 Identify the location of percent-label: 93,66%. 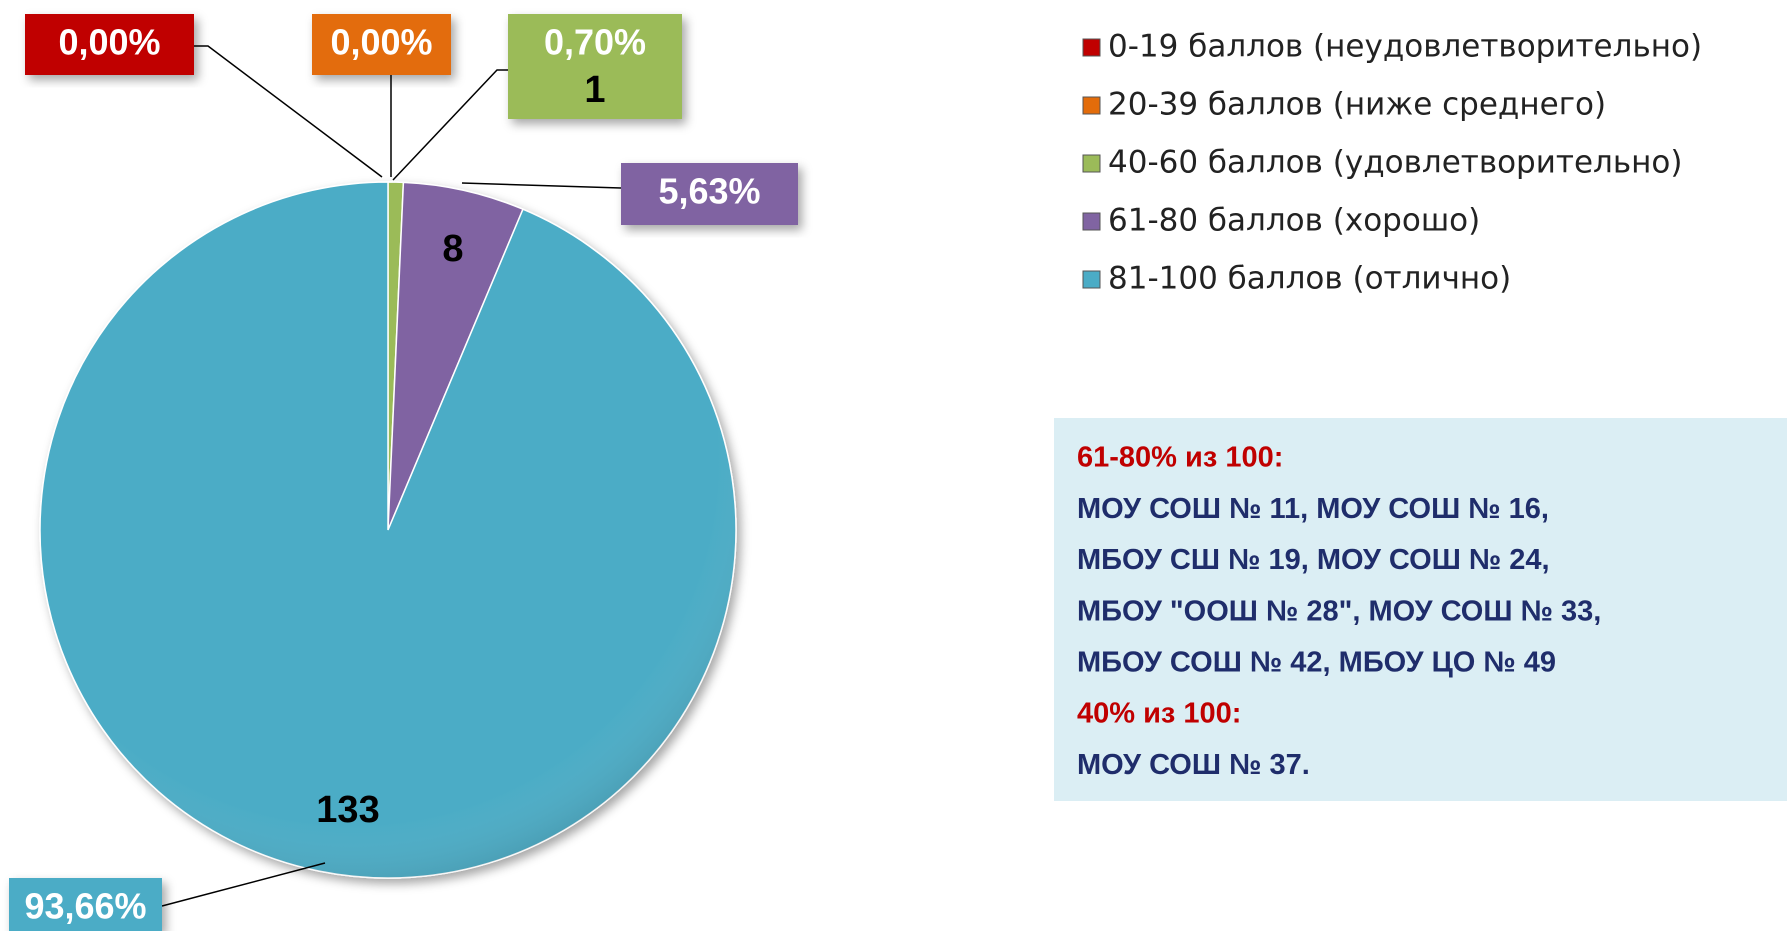
(85, 906).